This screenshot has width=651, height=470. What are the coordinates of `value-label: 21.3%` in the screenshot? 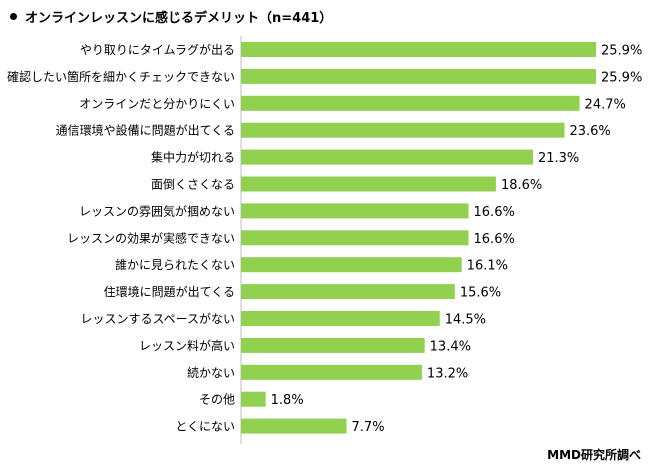 It's located at (558, 158).